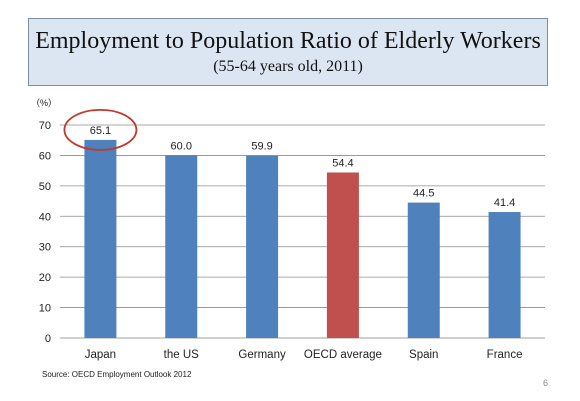 This screenshot has width=580, height=401. Describe the element at coordinates (45, 126) in the screenshot. I see `y-tick-label: 70` at that location.